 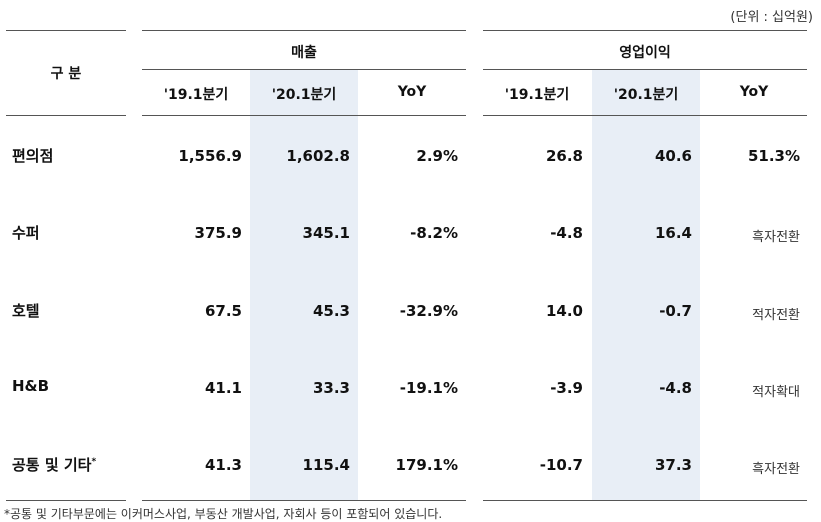 What do you see at coordinates (566, 233) in the screenshot?
I see `op-prev-cell: -4.8` at bounding box center [566, 233].